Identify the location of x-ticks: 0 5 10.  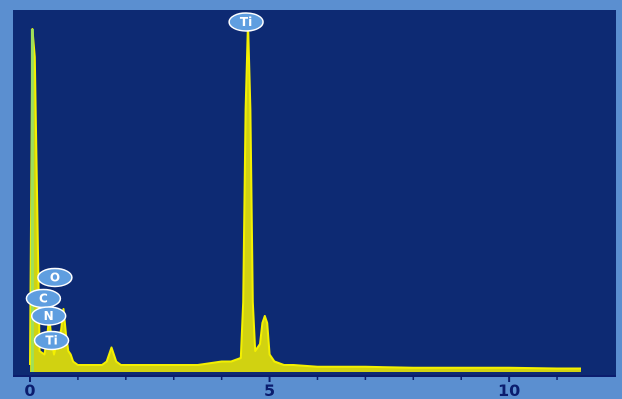
(291, 387).